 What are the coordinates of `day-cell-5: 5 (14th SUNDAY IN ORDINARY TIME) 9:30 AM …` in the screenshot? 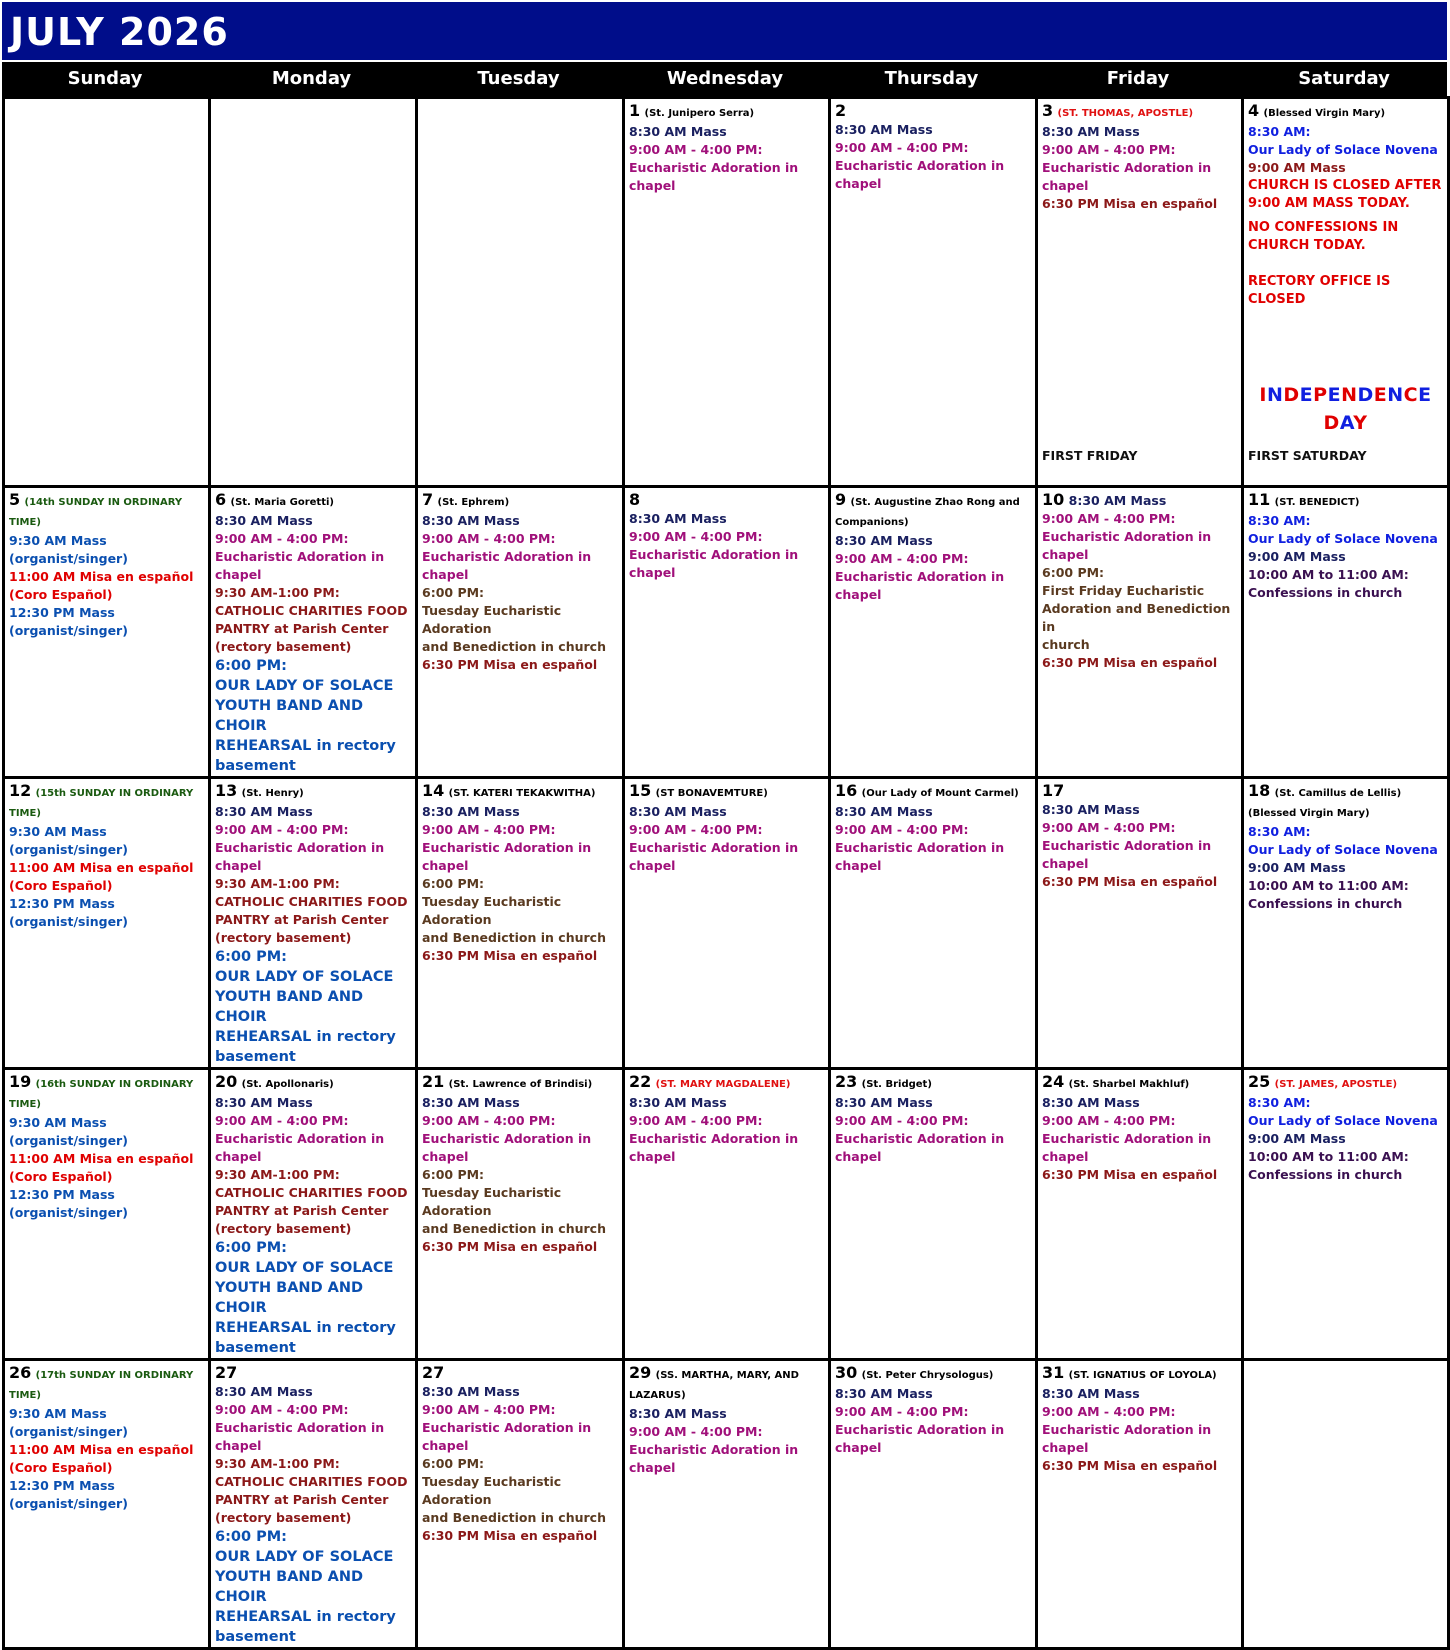 It's located at (106, 632).